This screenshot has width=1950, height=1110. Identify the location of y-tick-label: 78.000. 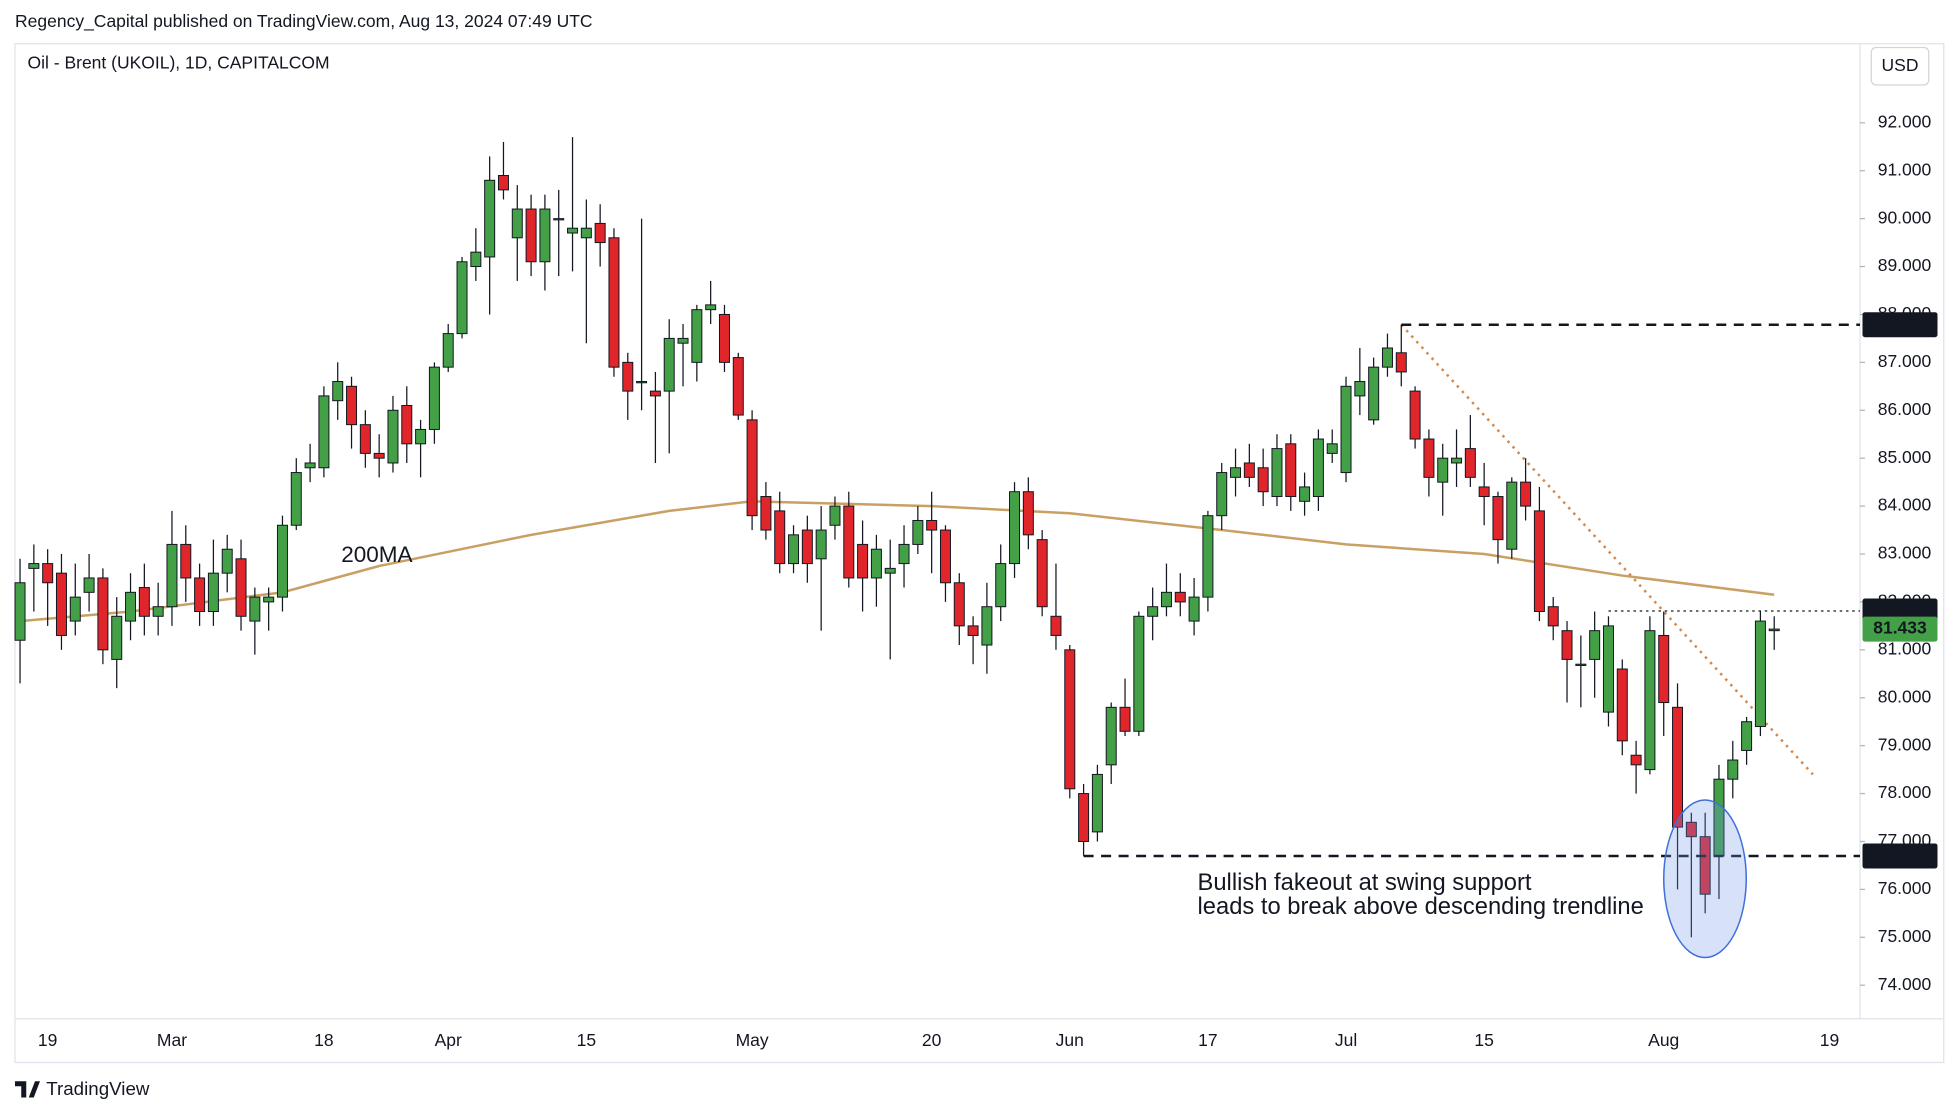
(1905, 792).